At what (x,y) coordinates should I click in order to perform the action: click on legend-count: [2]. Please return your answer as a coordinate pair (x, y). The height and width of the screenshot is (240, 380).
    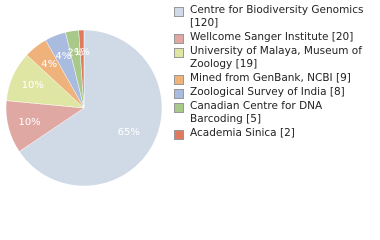
    Looking at the image, I should click on (287, 133).